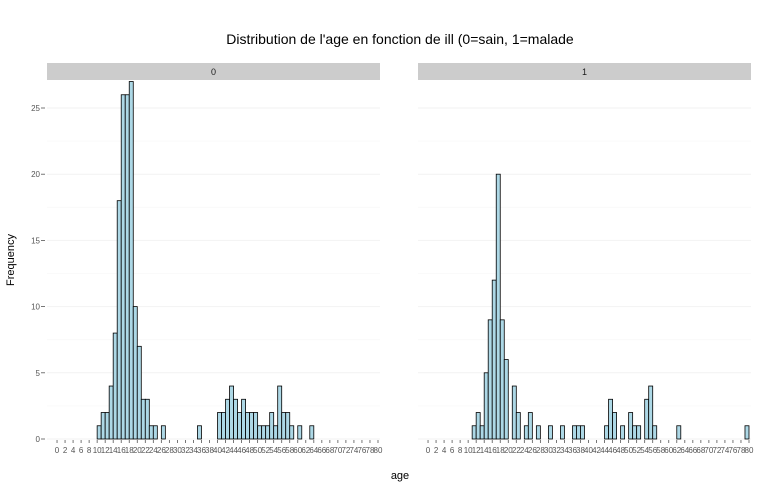 Image resolution: width=766 pixels, height=483 pixels. Describe the element at coordinates (35, 108) in the screenshot. I see `y-tick-label: 25` at that location.